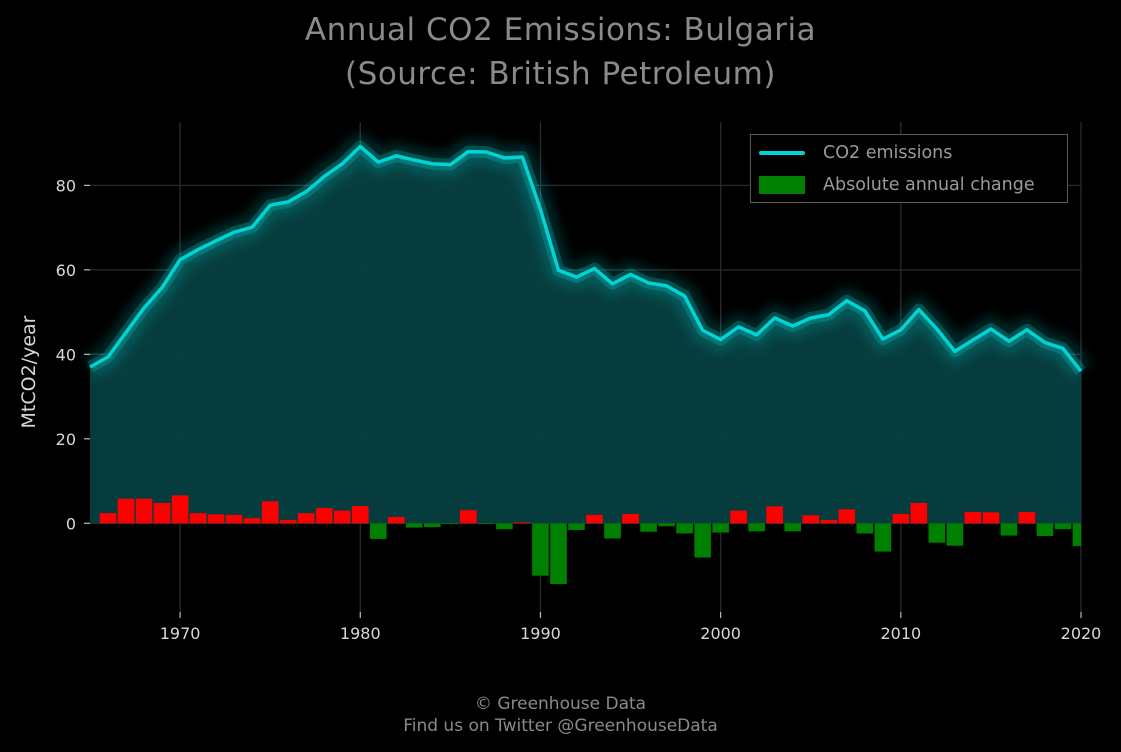 Image resolution: width=1121 pixels, height=752 pixels. I want to click on change-bar-1978, so click(324, 516).